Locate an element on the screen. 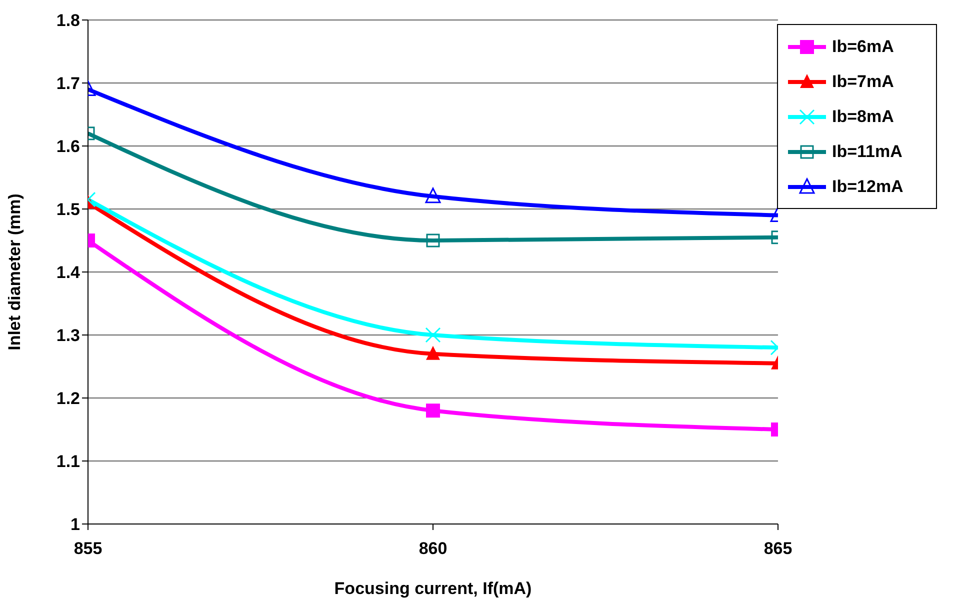  y-tick-label: 1.5 is located at coordinates (68, 210).